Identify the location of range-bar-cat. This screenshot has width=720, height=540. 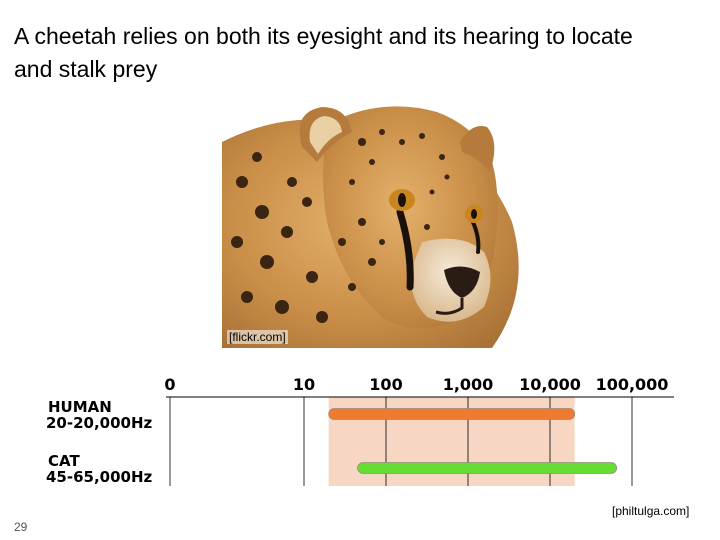
(487, 468).